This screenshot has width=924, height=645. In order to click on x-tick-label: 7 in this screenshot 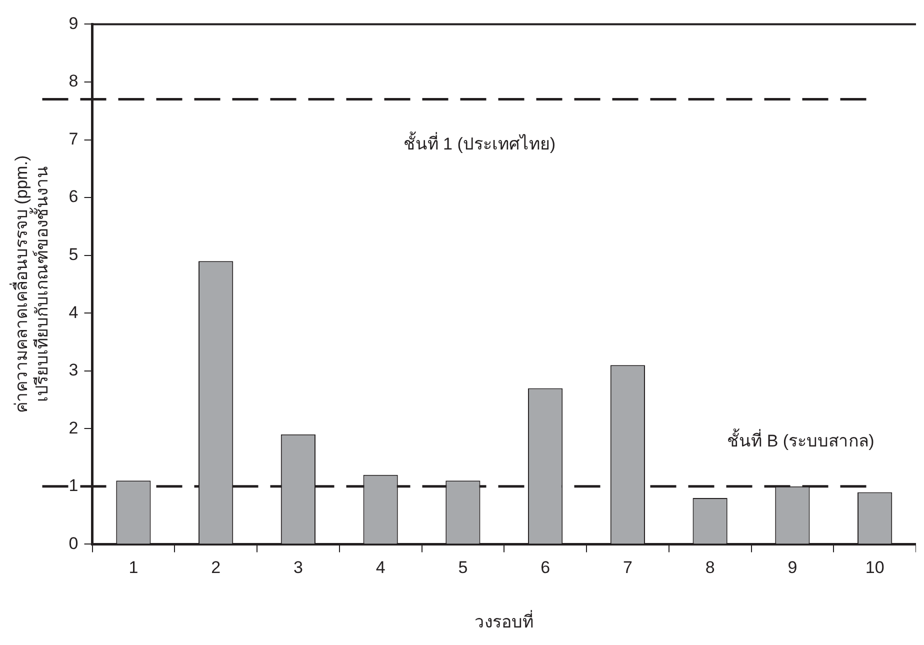, I will do `click(627, 568)`.